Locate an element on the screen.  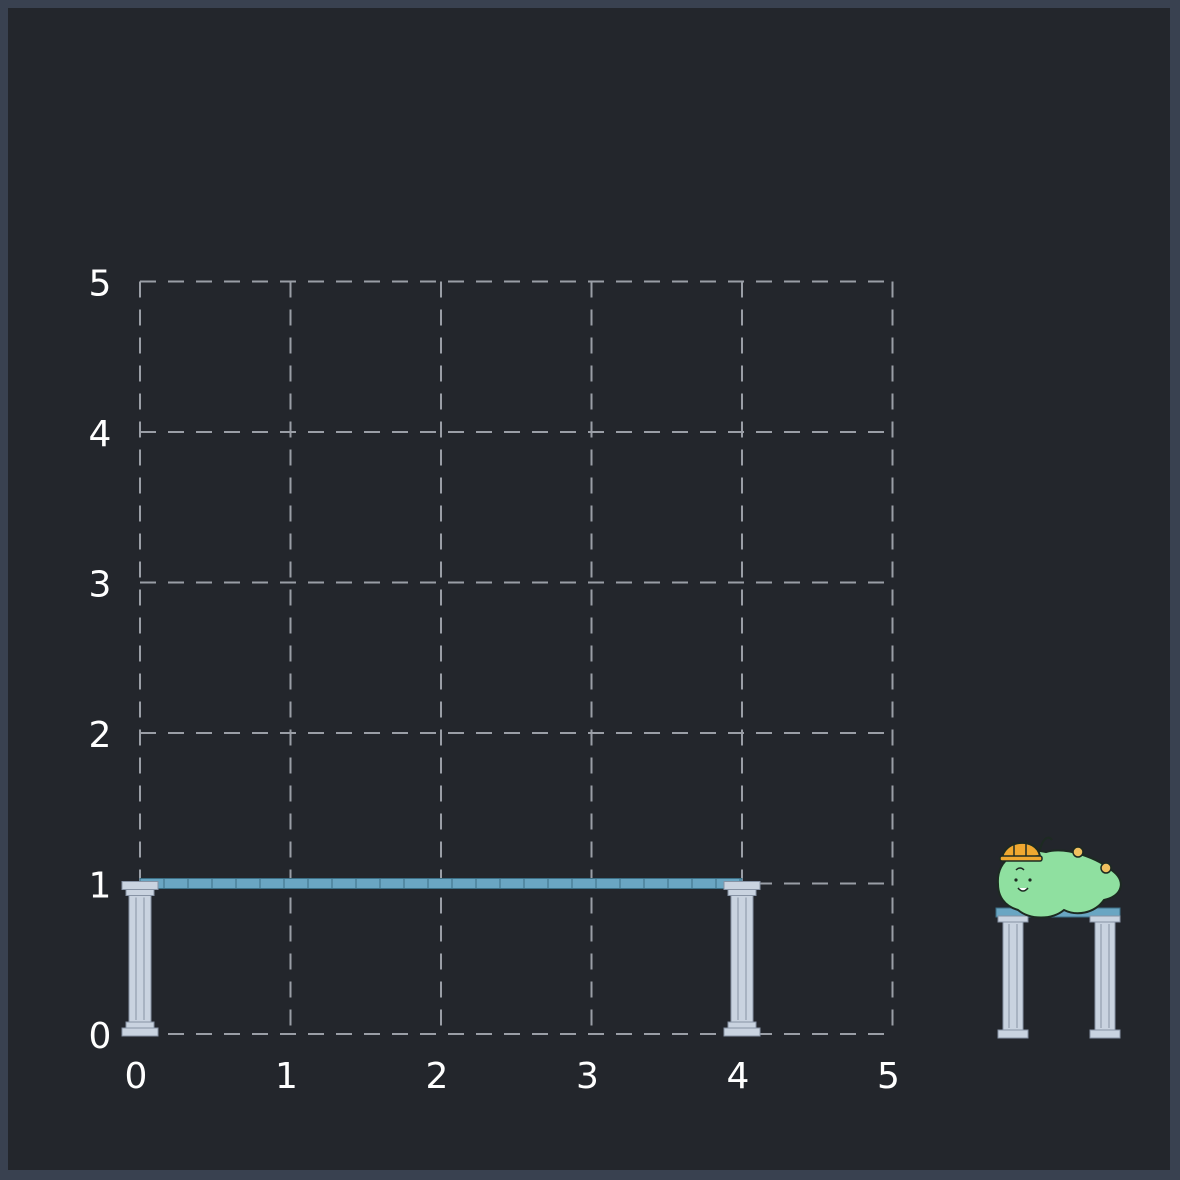
x-tick-4: 4 is located at coordinates (738, 1076).